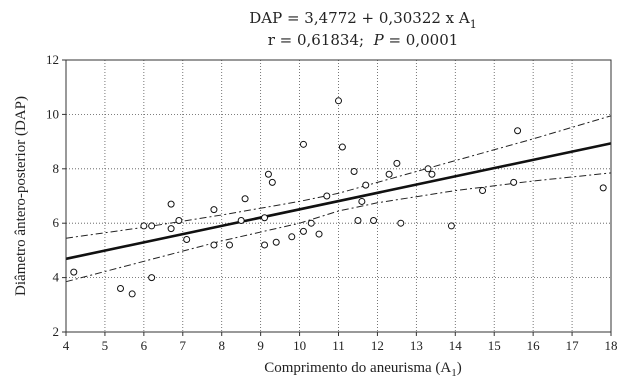 Image resolution: width=624 pixels, height=378 pixels. Describe the element at coordinates (21, 196) in the screenshot. I see `y-axis-label: Diâmetro ântero-posterior (DAP)` at that location.